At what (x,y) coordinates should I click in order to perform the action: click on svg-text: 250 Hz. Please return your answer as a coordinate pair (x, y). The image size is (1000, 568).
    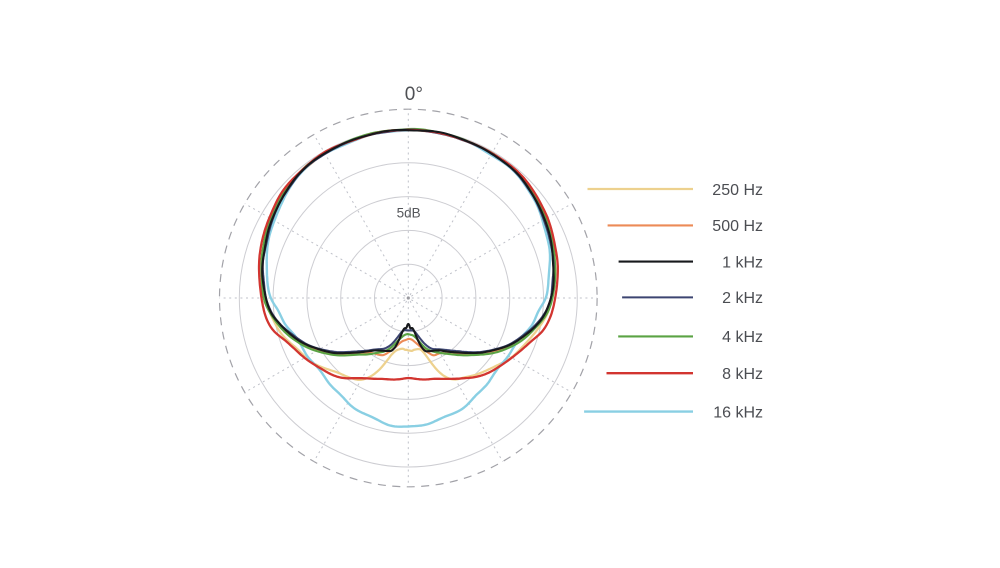
    Looking at the image, I should click on (737, 190).